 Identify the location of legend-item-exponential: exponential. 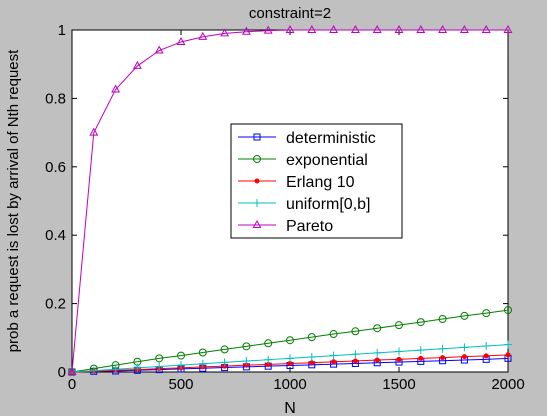
(303, 160).